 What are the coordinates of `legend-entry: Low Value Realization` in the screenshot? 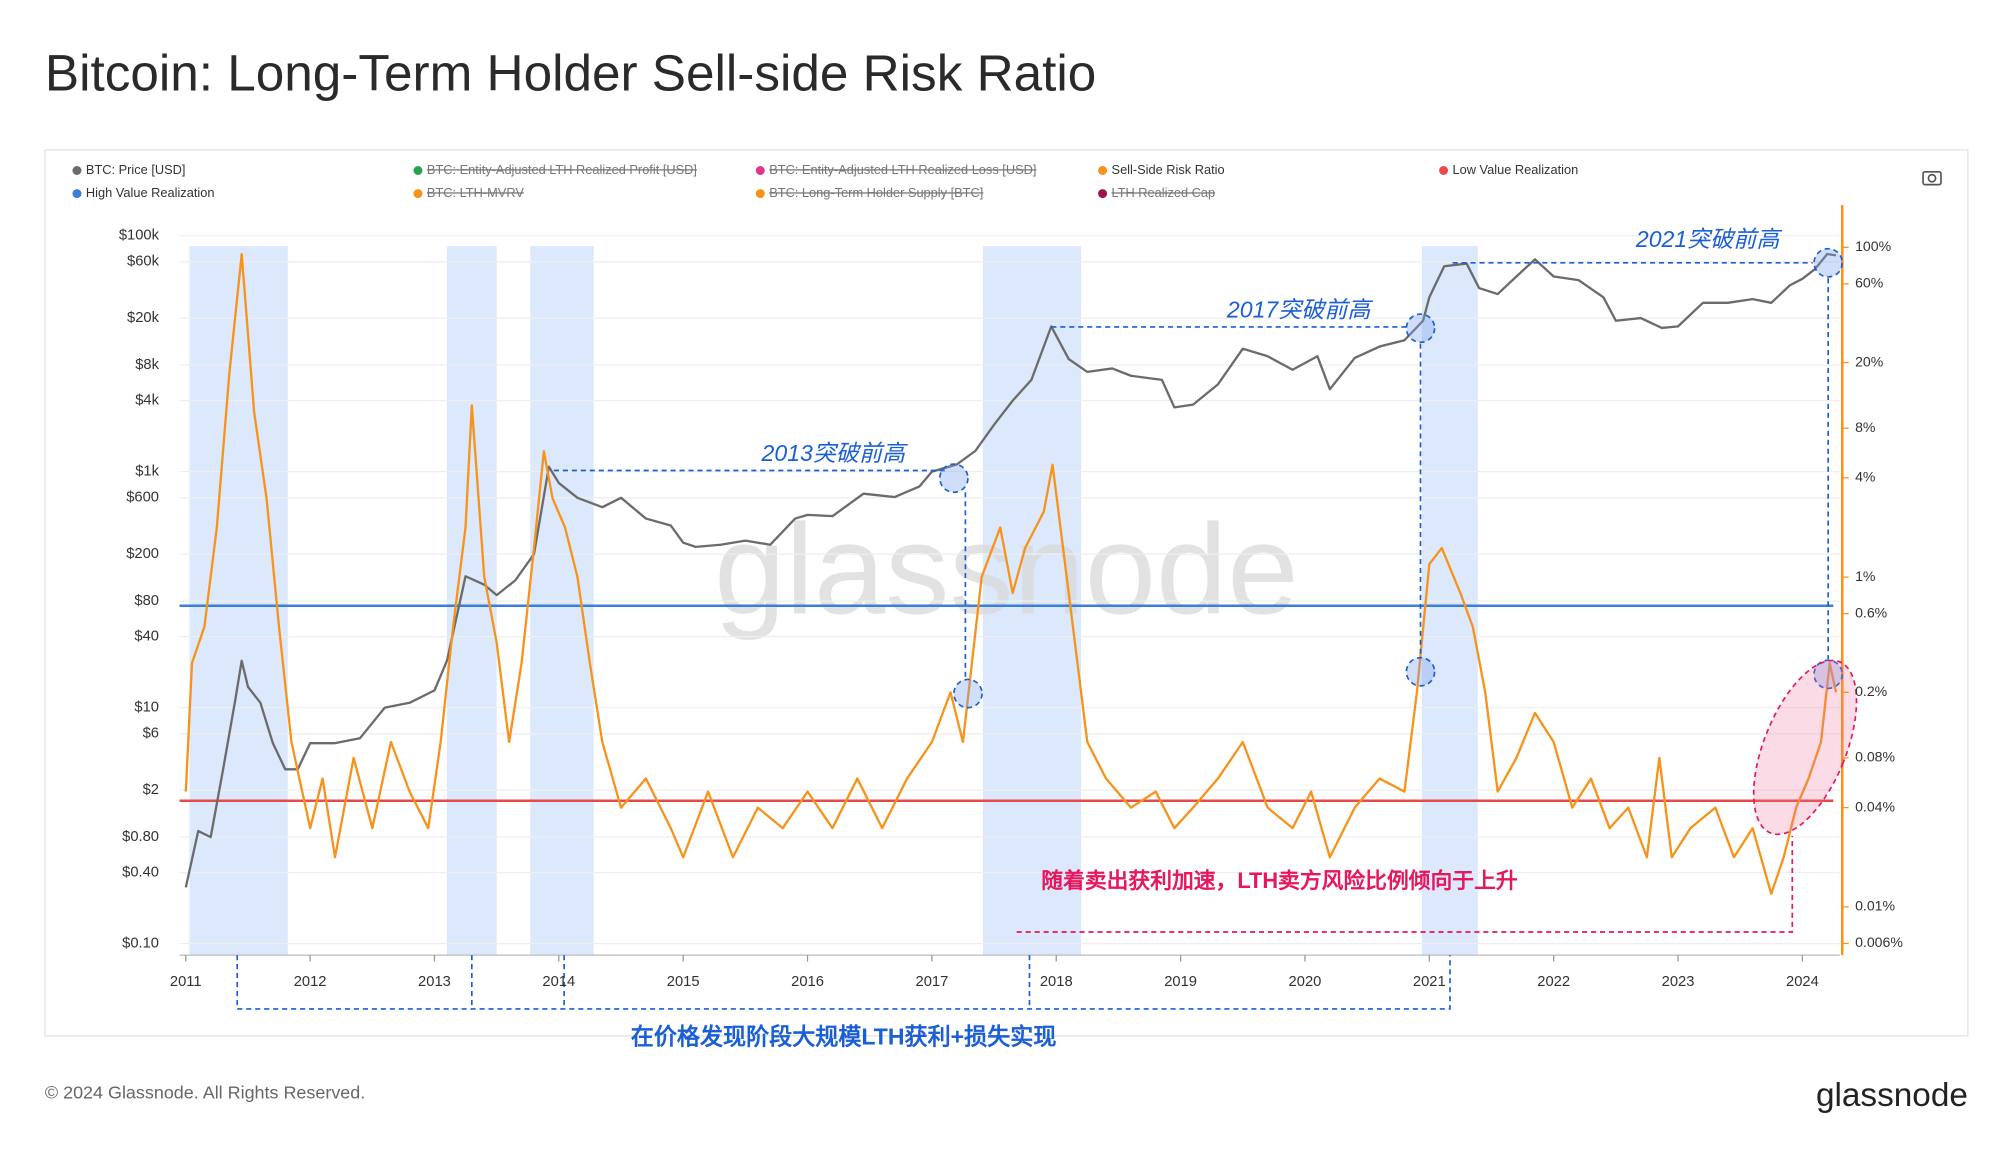 It's located at (1516, 169).